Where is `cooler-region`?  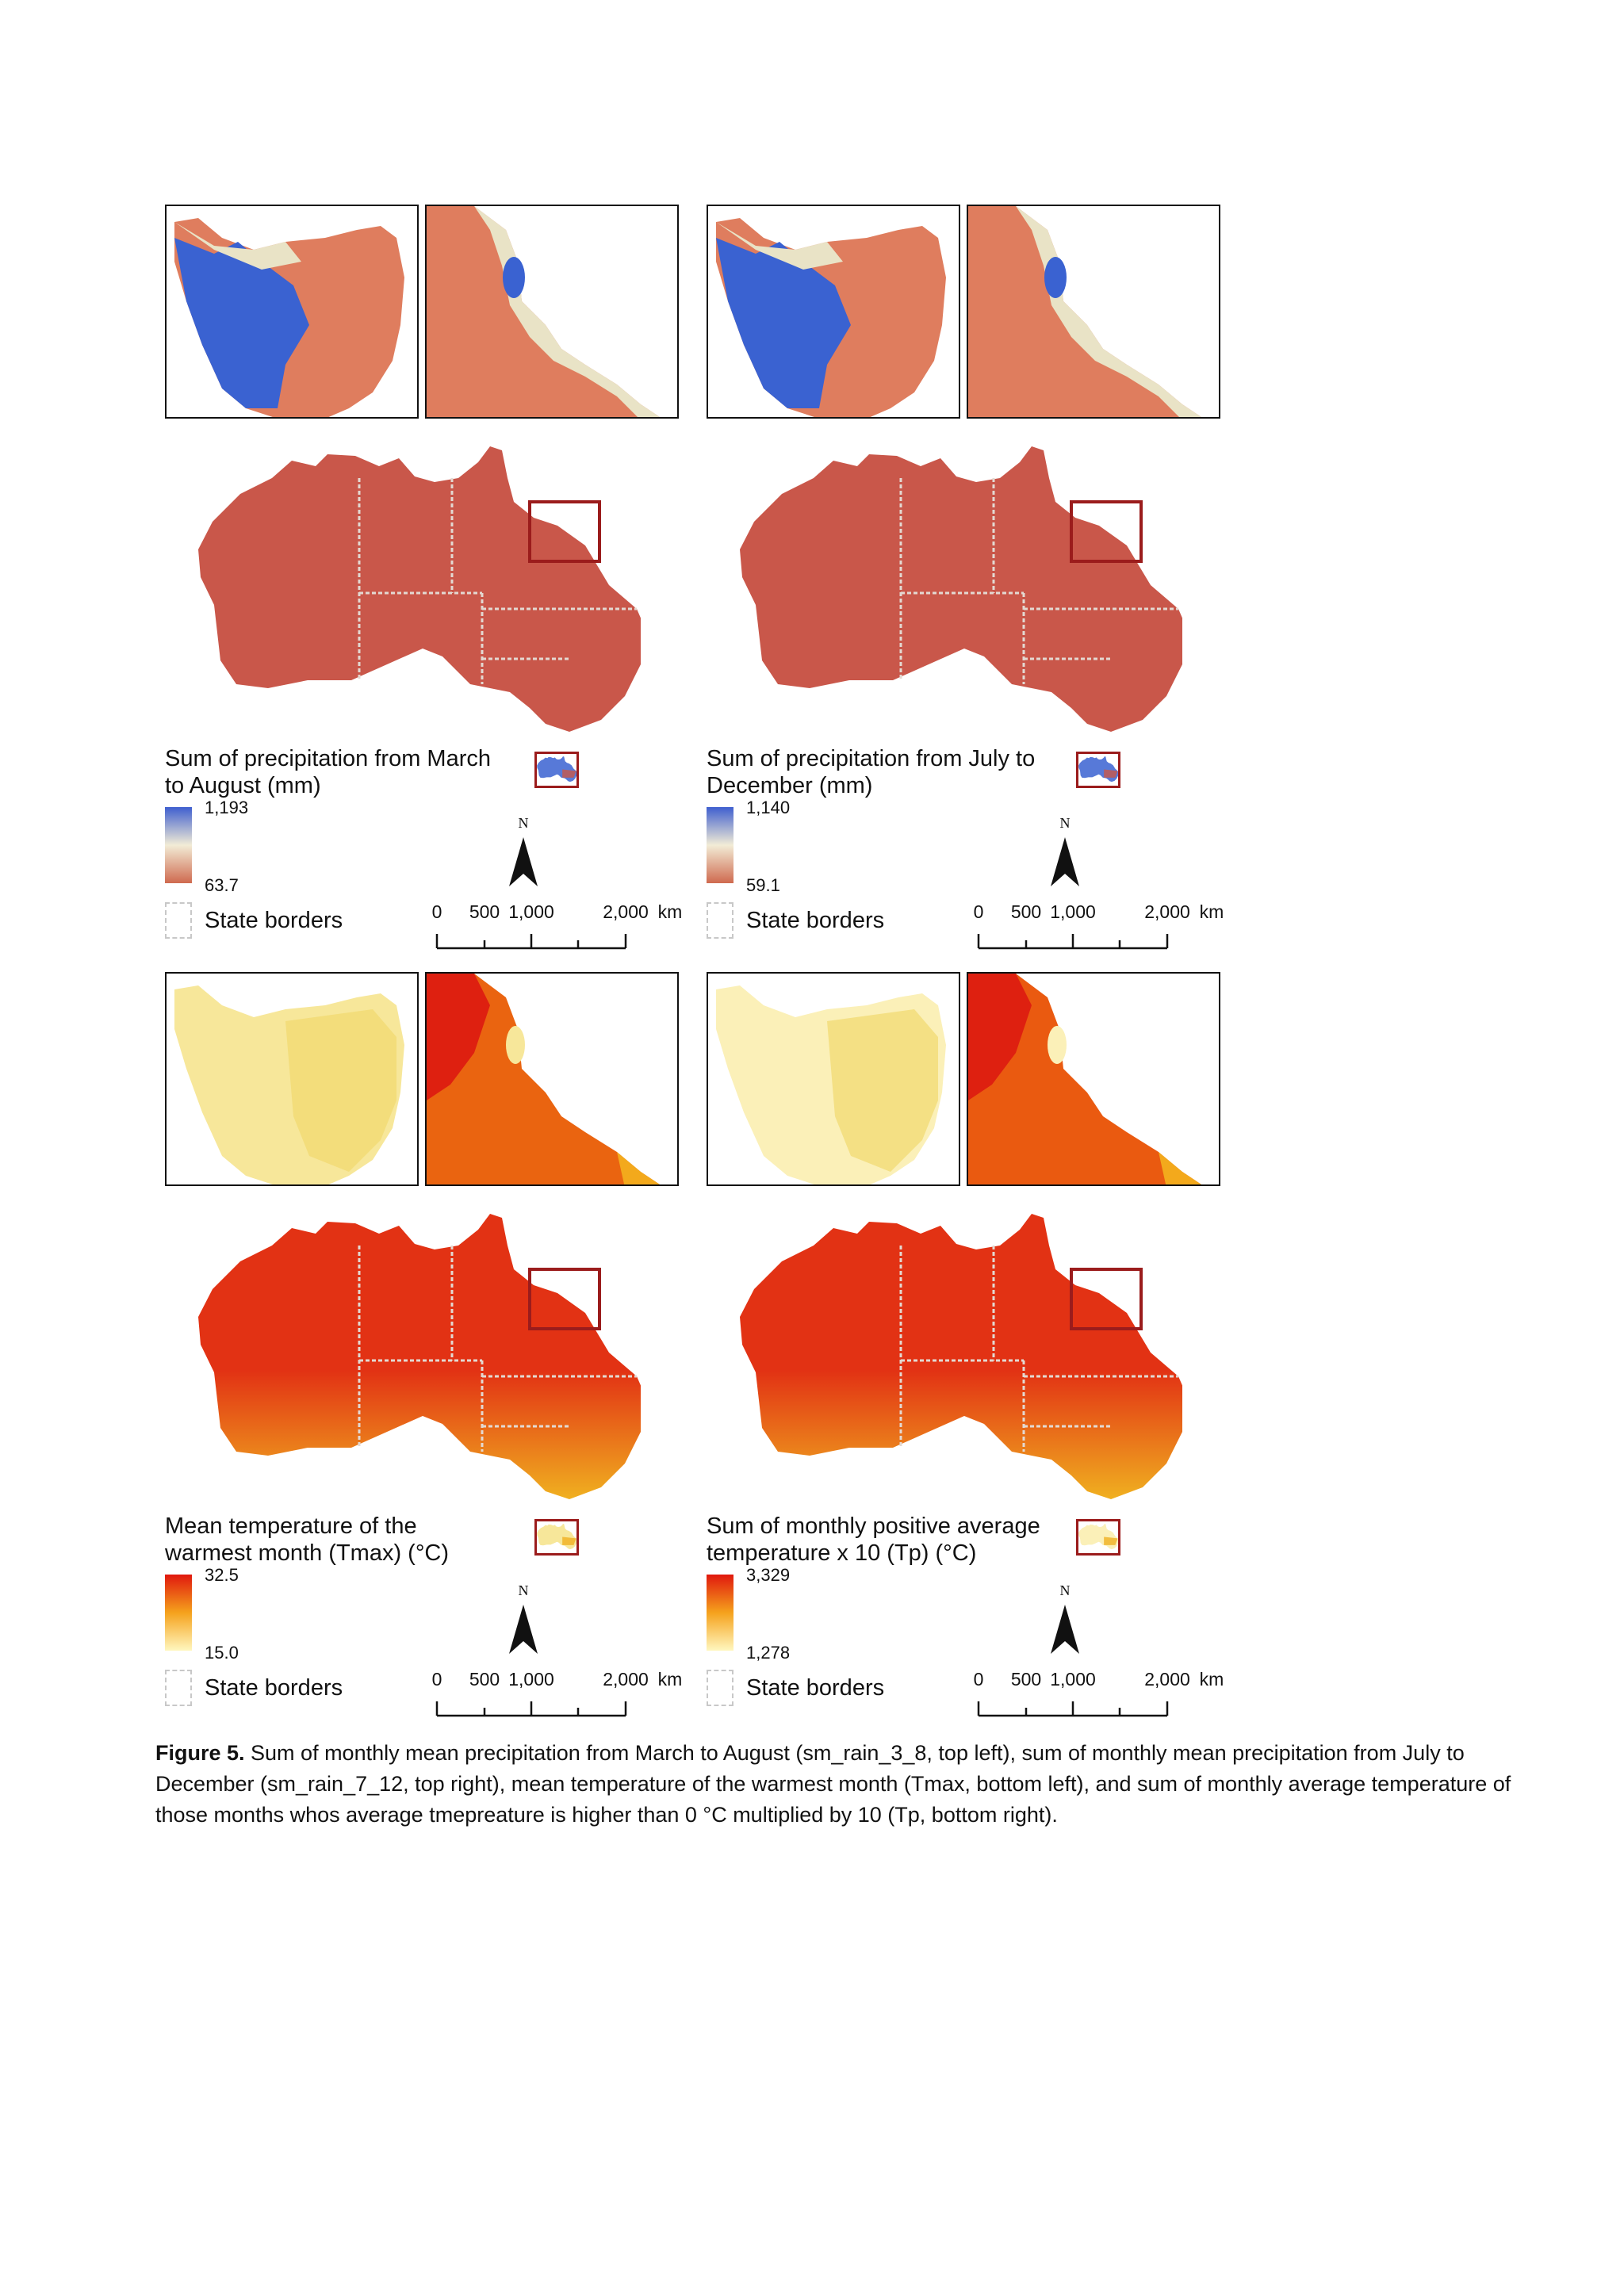 cooler-region is located at coordinates (515, 1045).